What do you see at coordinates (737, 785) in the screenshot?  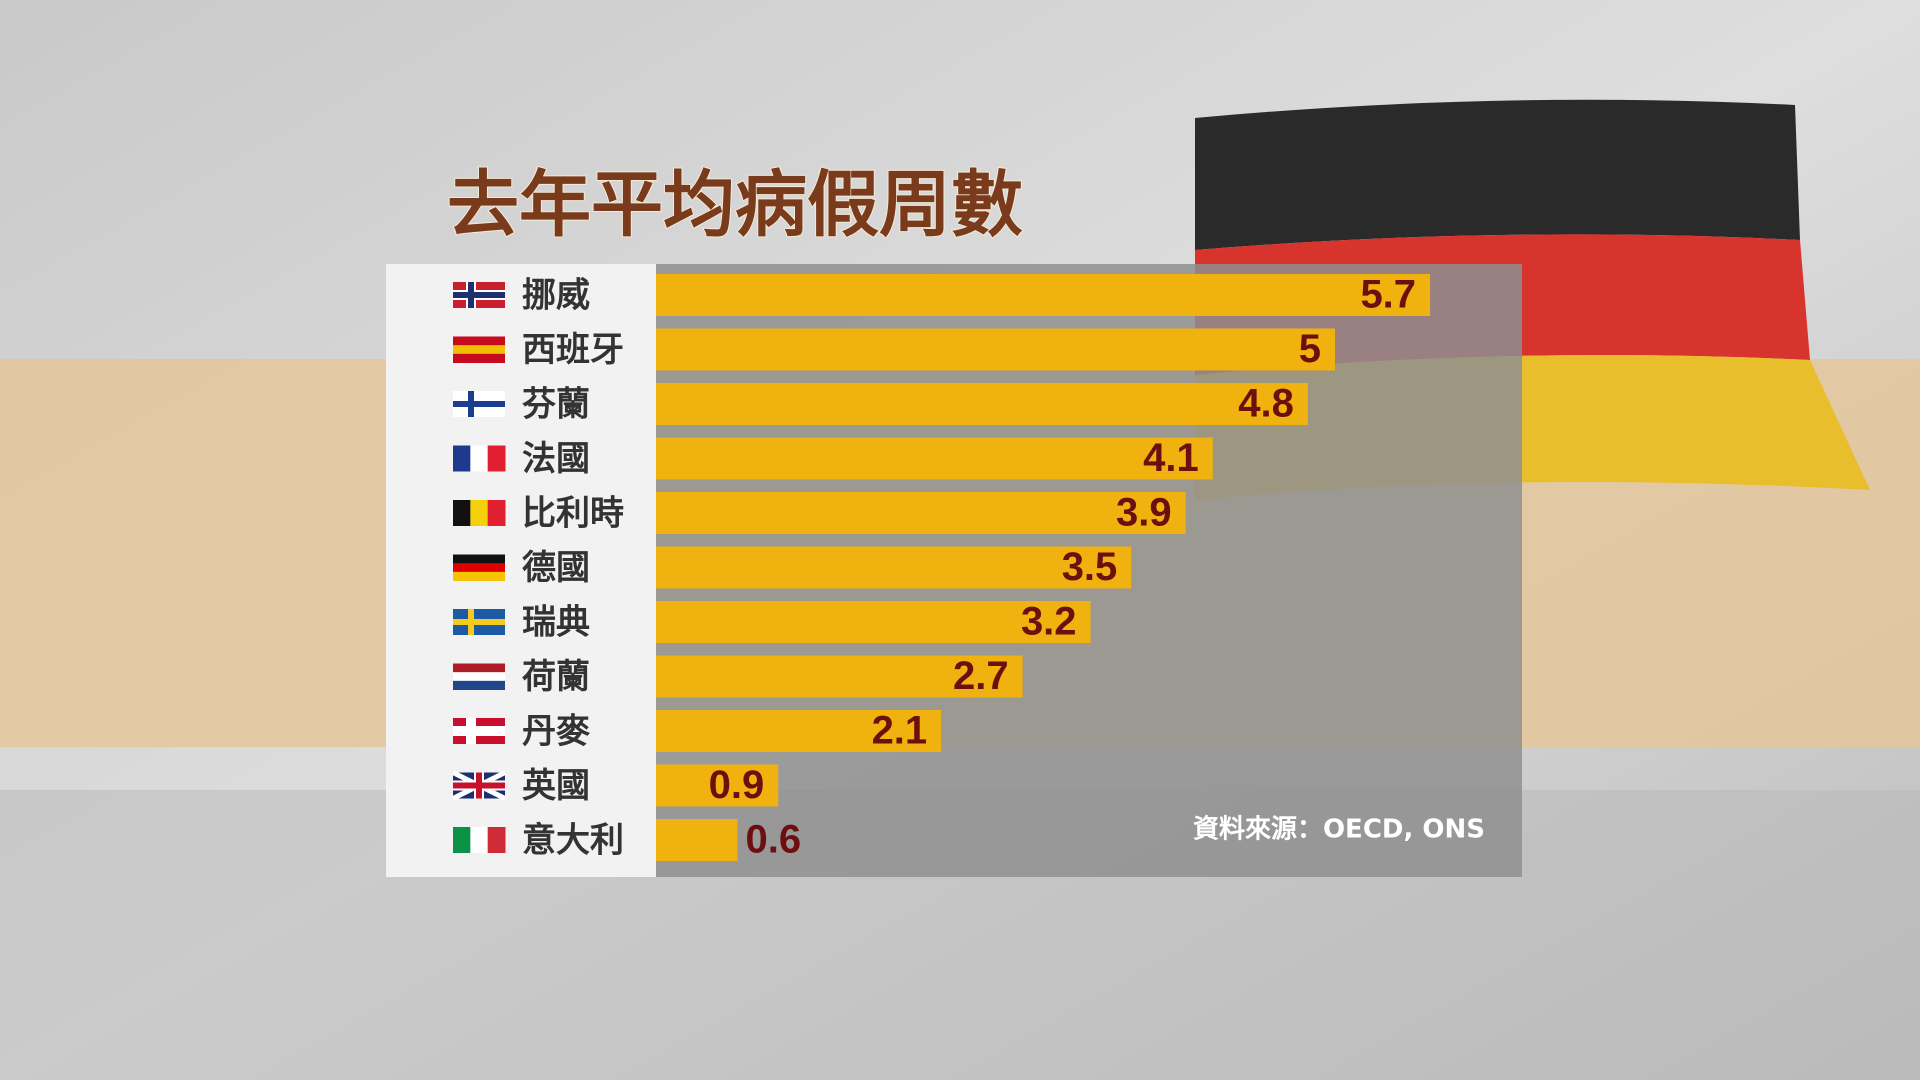 I see `value-label: 0.9` at bounding box center [737, 785].